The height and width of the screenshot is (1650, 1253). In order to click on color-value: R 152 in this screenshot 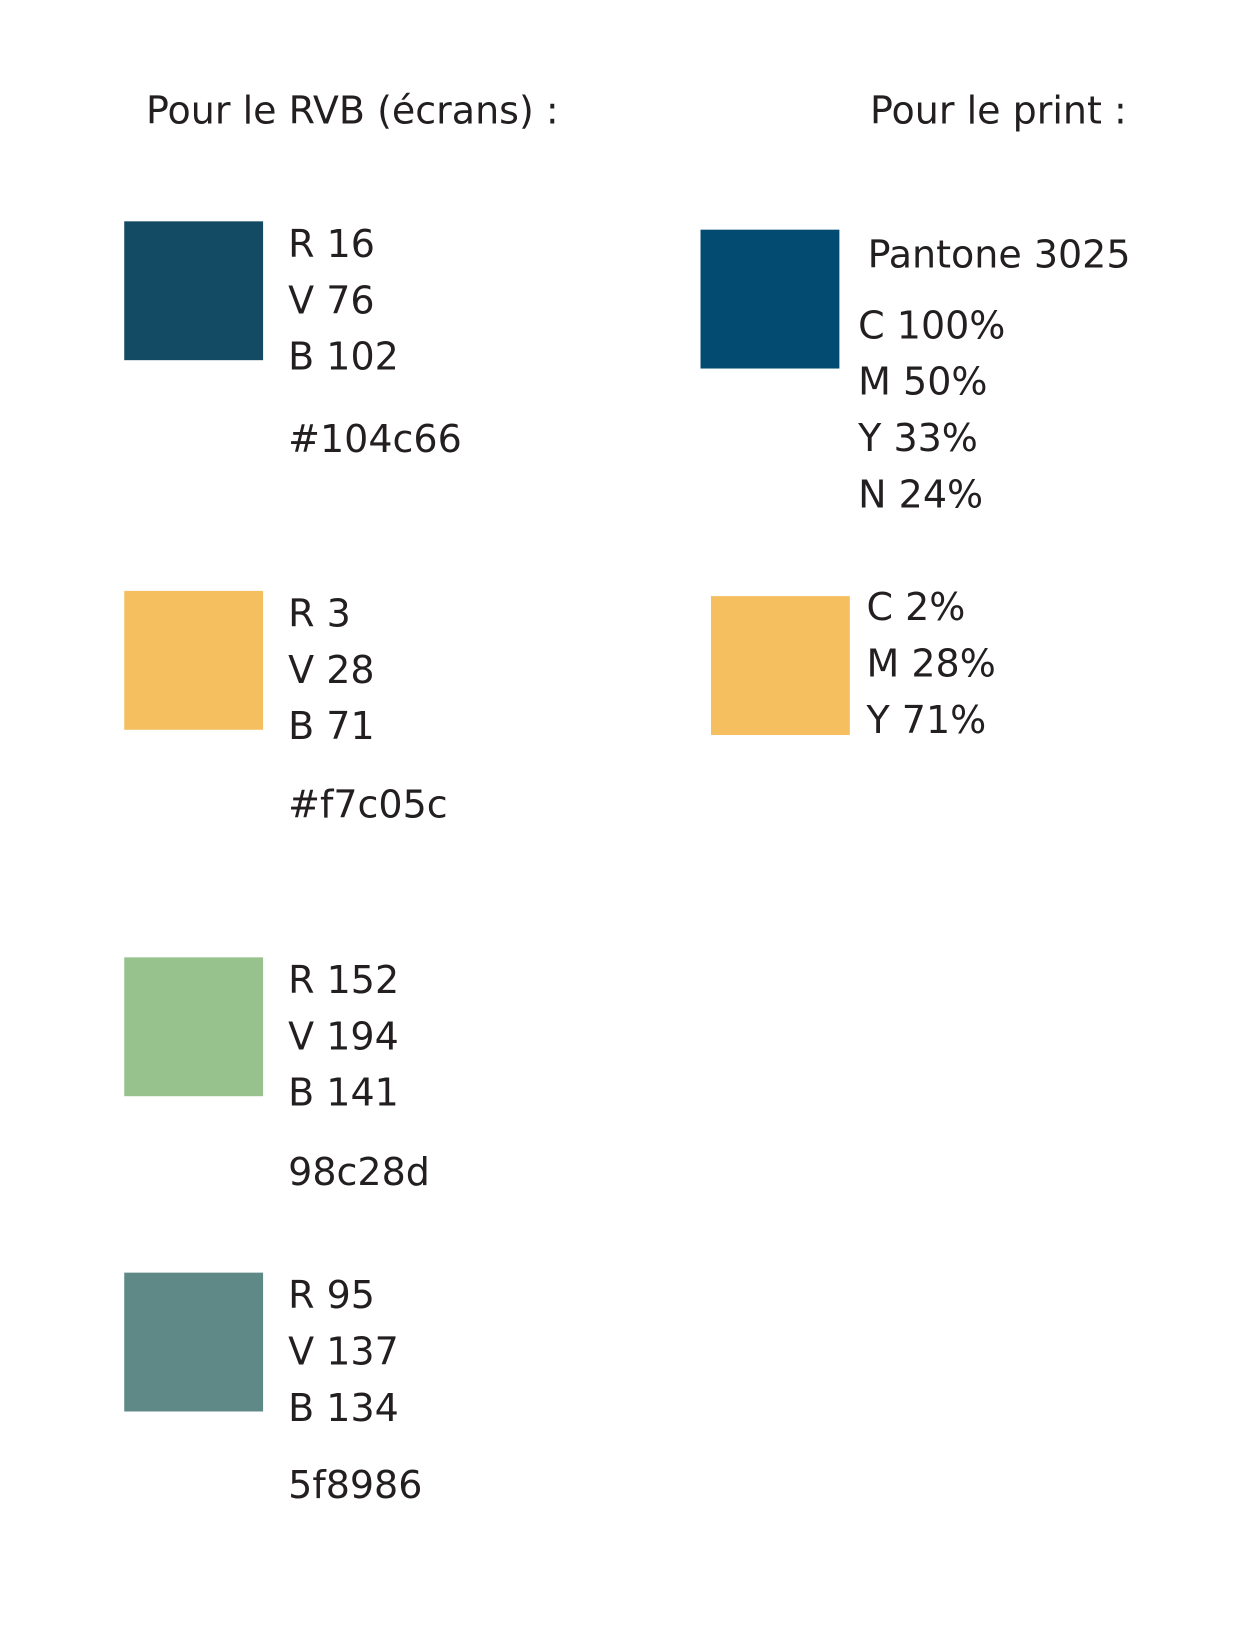, I will do `click(343, 980)`.